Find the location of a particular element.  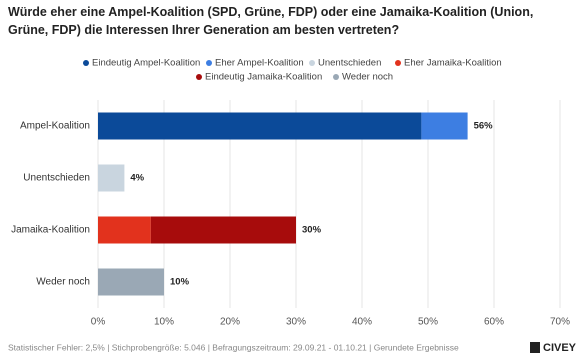

legend-label: Eher Ampel-Koalition is located at coordinates (259, 63).